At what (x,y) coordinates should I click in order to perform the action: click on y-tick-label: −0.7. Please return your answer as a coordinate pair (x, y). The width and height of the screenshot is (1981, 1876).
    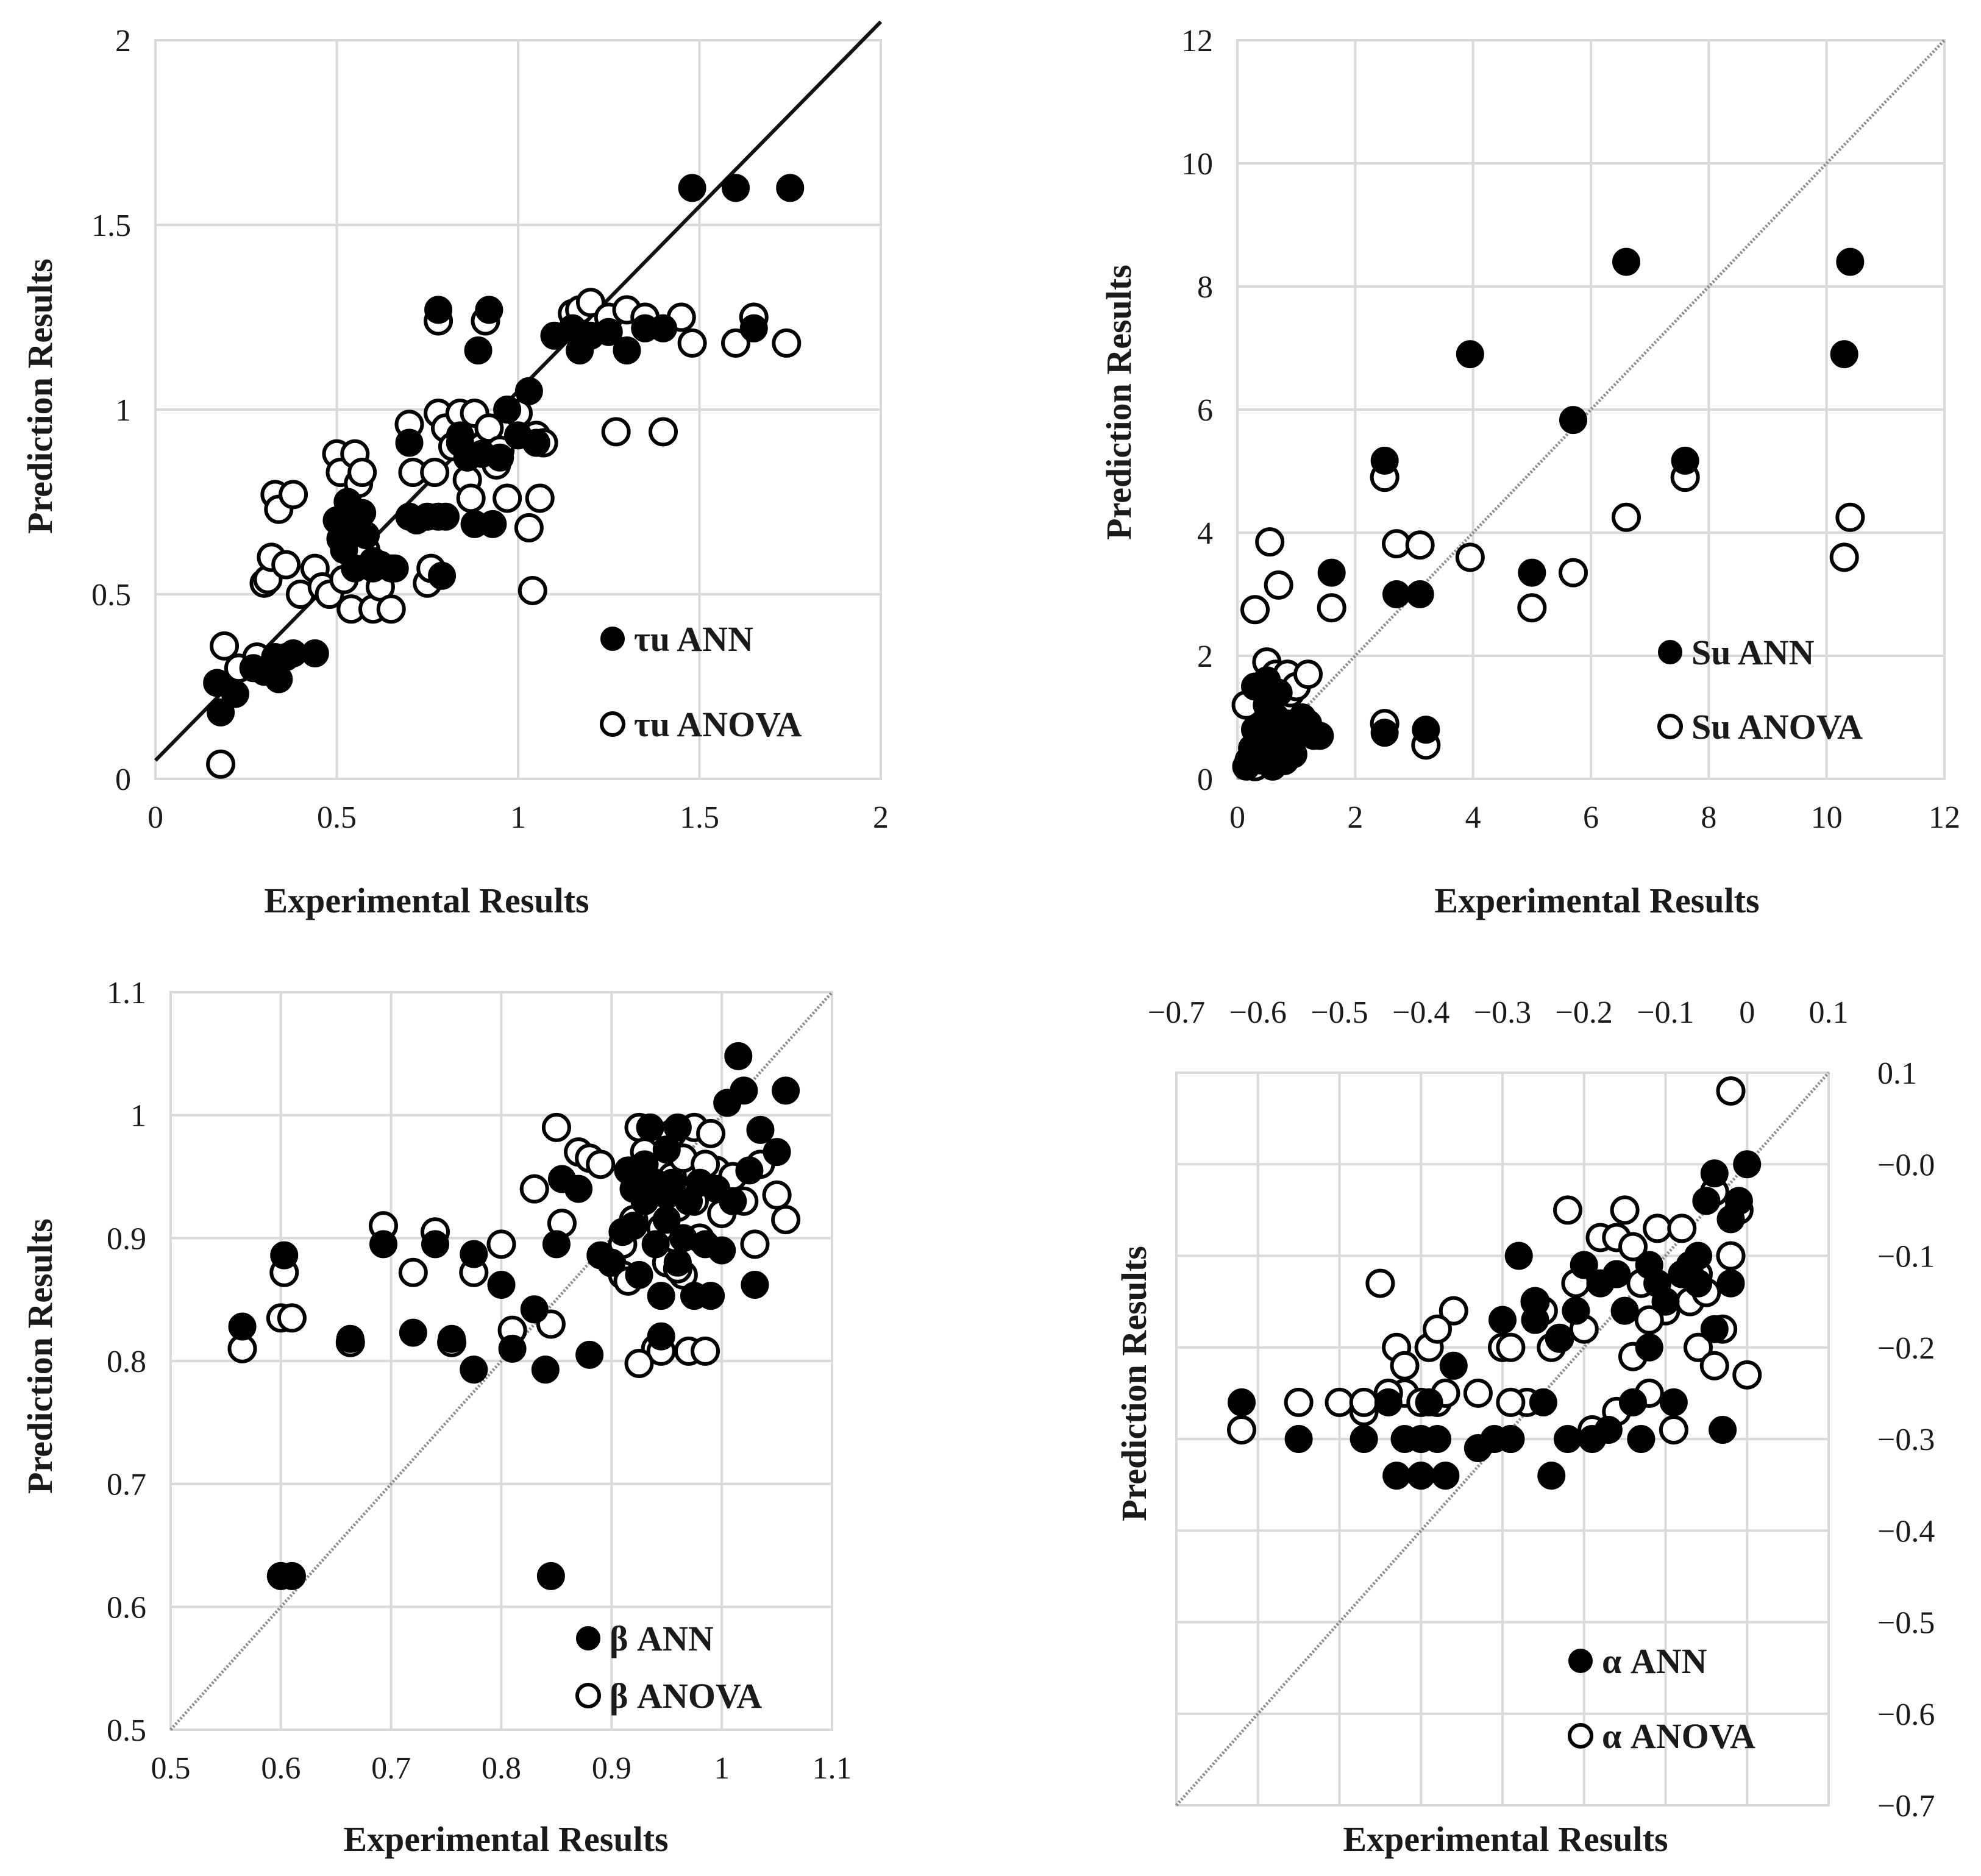
    Looking at the image, I should click on (1906, 1806).